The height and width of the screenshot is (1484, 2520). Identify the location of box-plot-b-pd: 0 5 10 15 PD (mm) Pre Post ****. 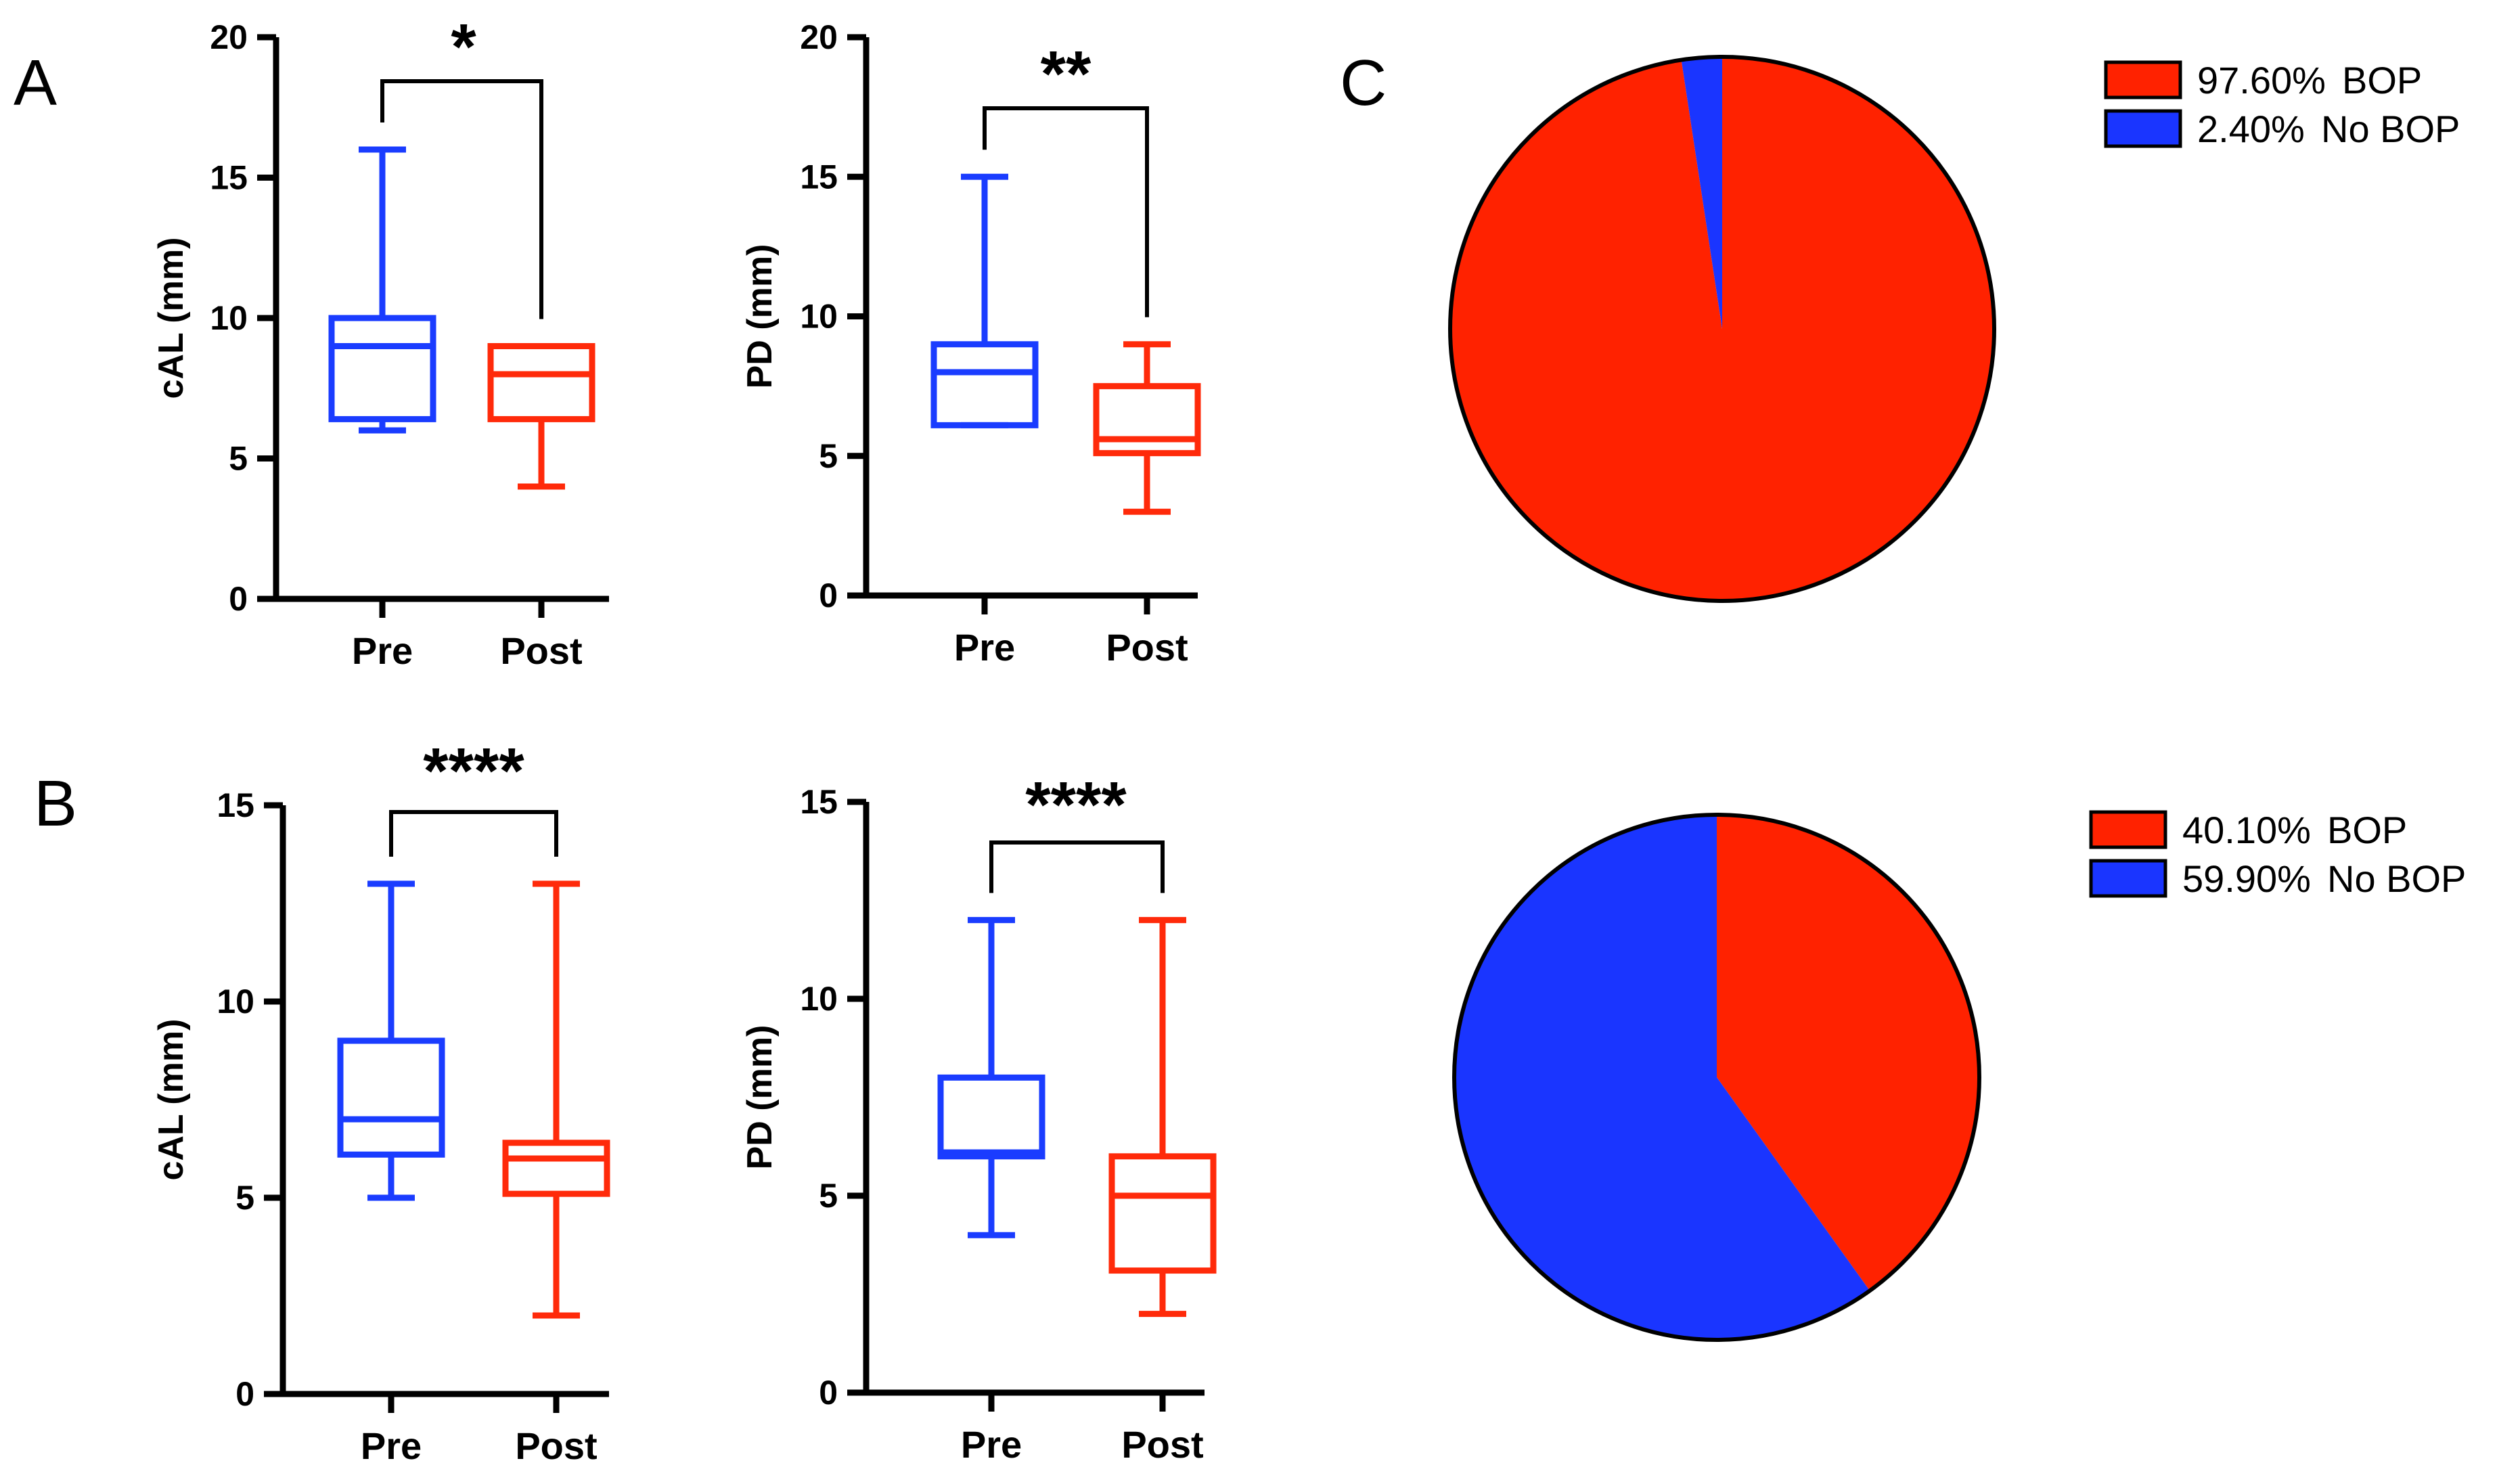
(978, 1118).